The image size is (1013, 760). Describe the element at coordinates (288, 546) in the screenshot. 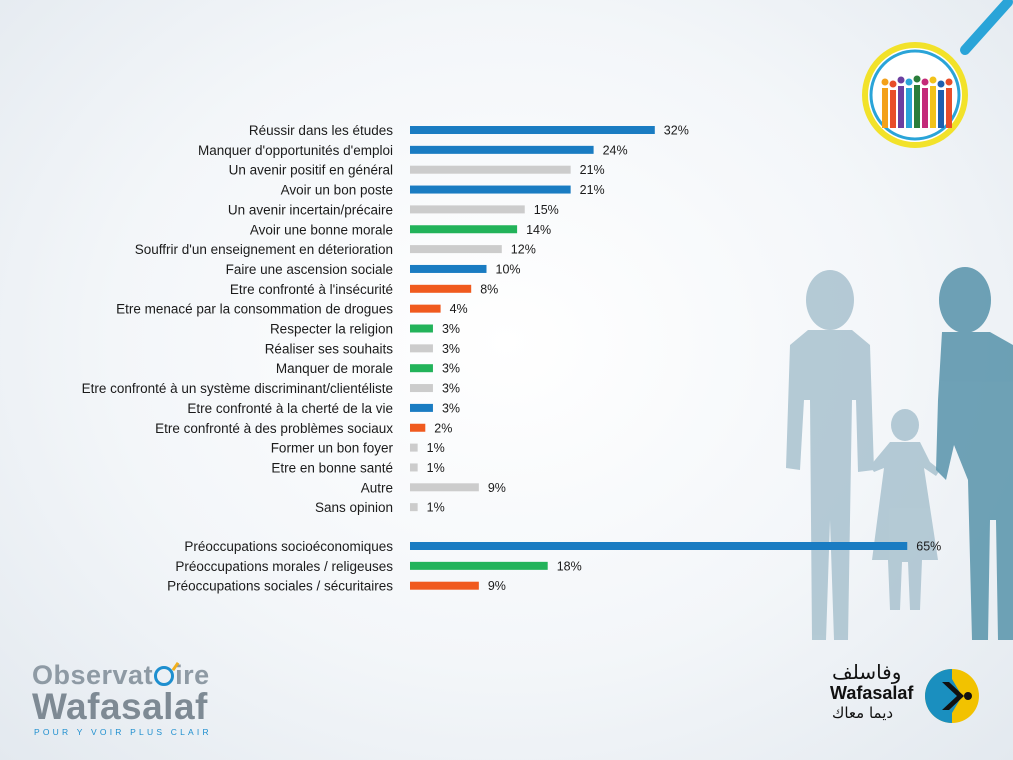

I see `category-label: Préoccupations socioéconomiques` at that location.